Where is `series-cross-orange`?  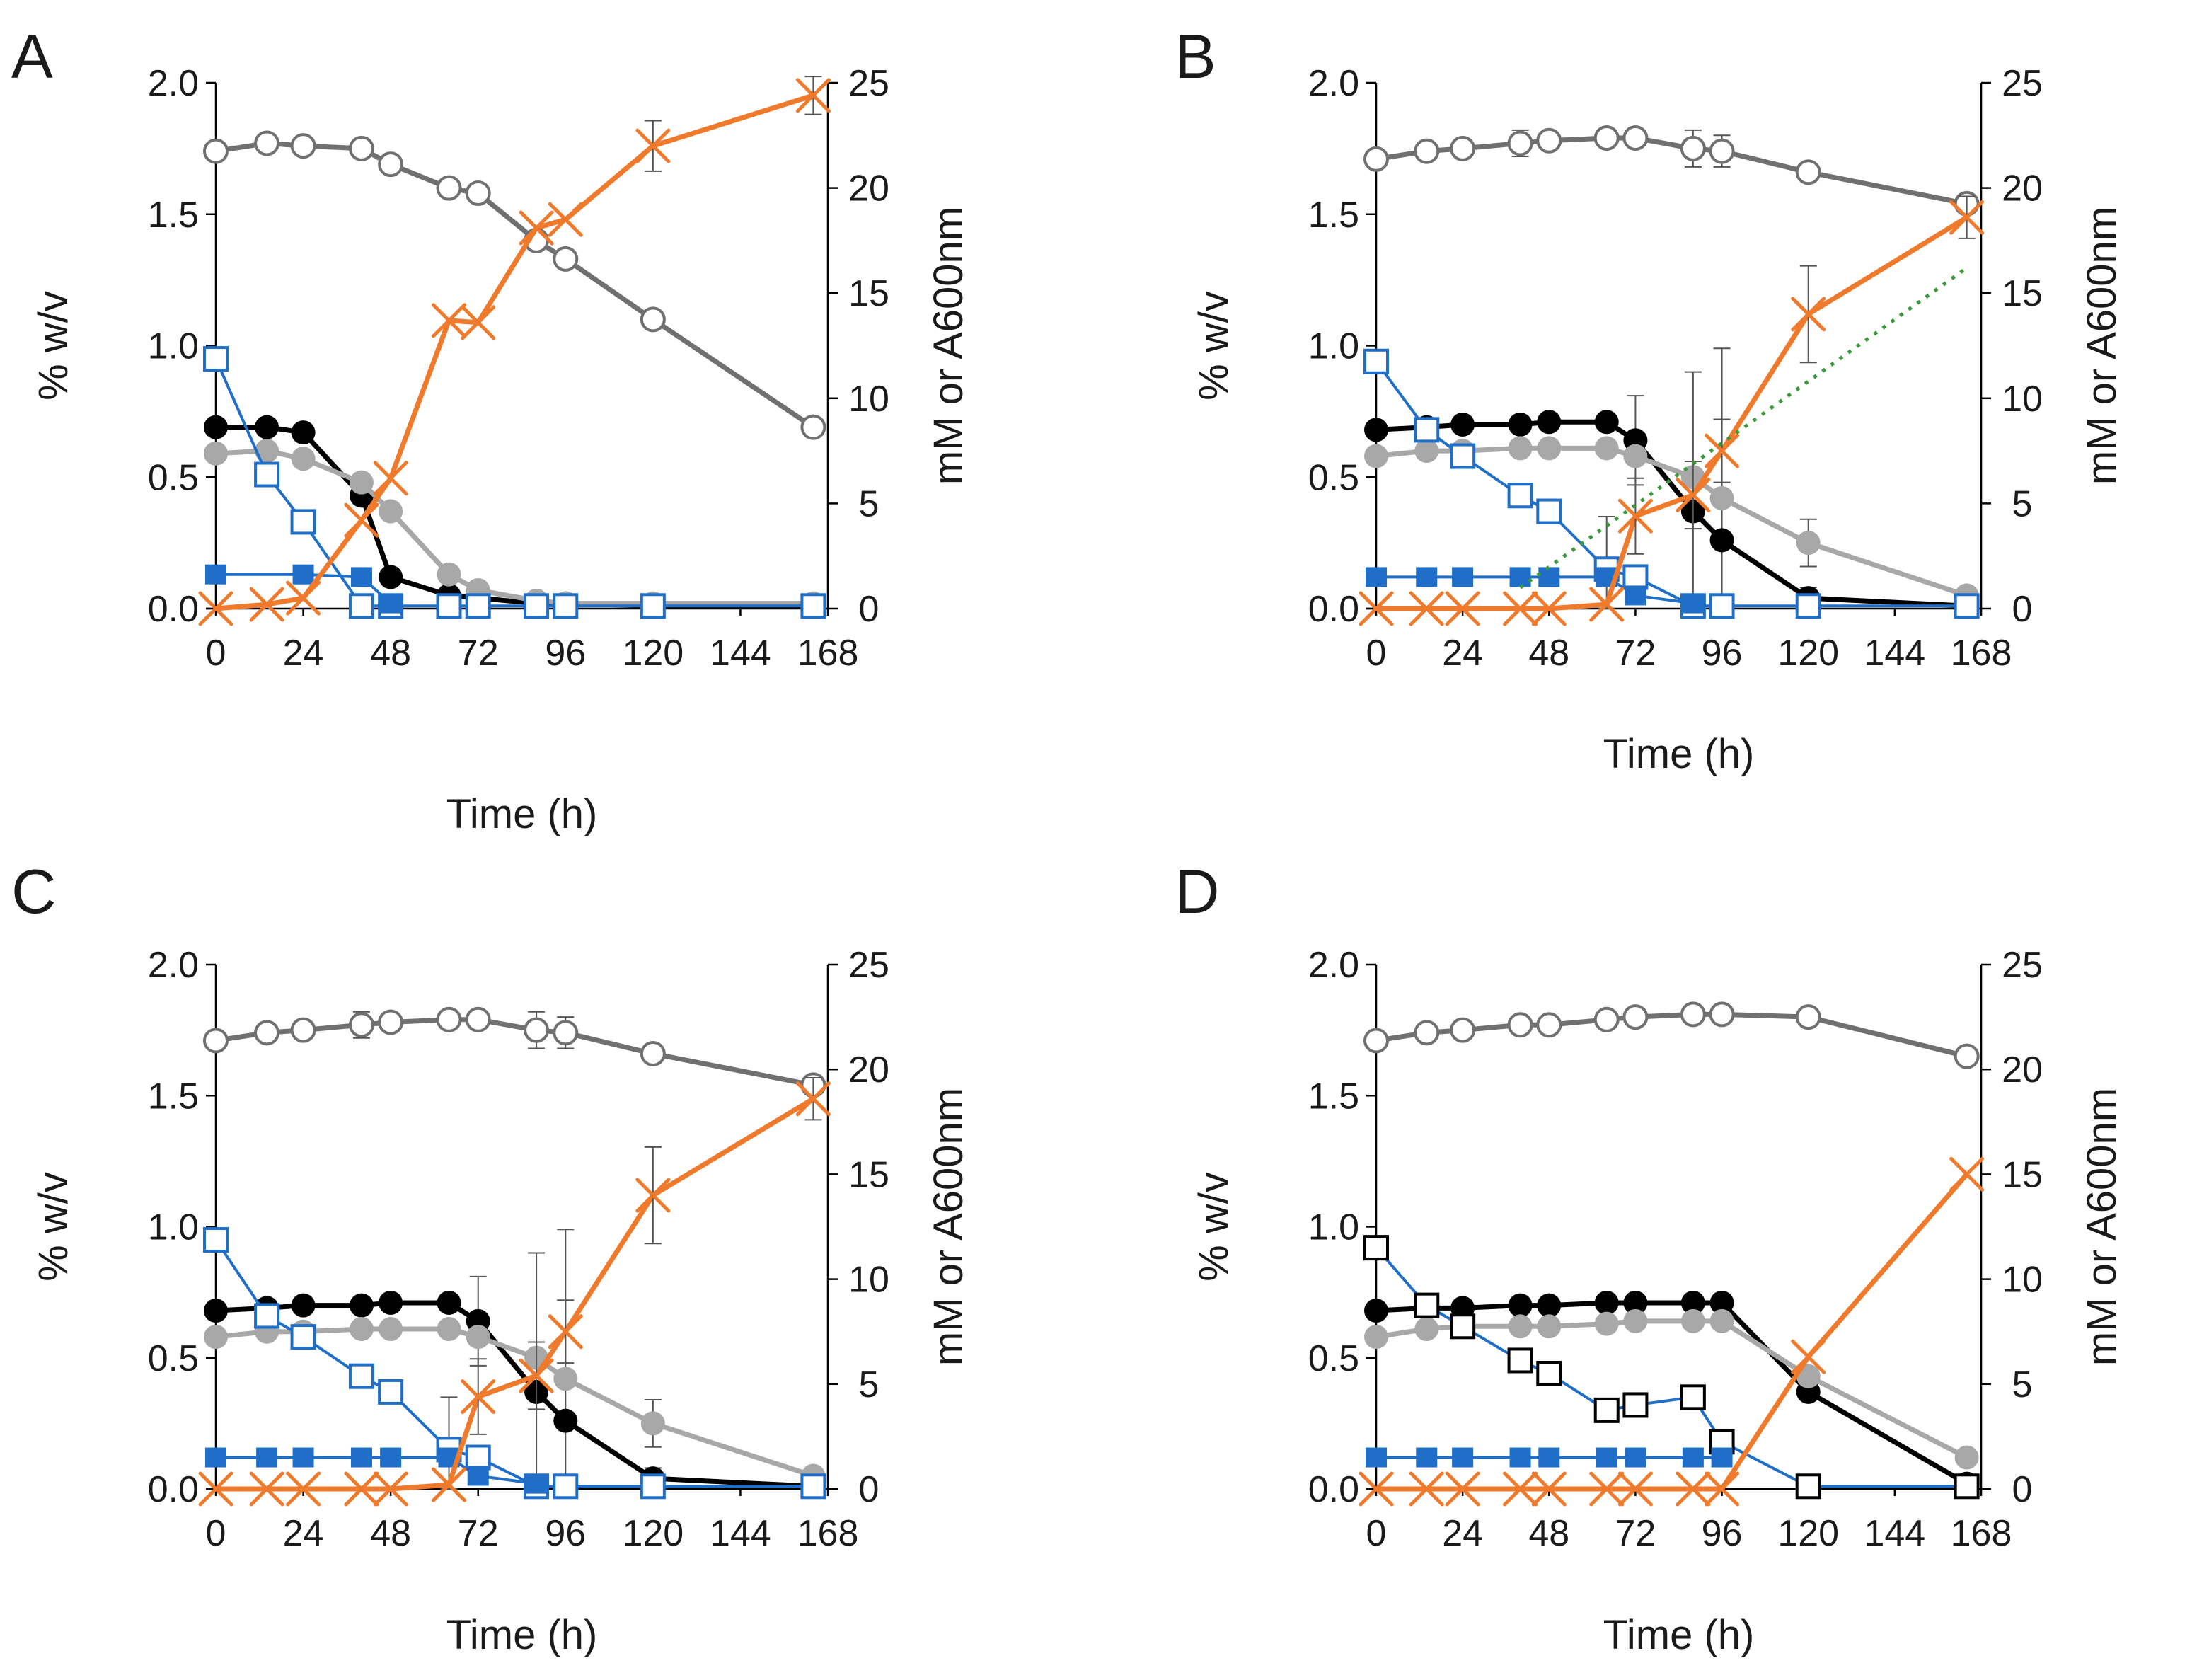 series-cross-orange is located at coordinates (514, 351).